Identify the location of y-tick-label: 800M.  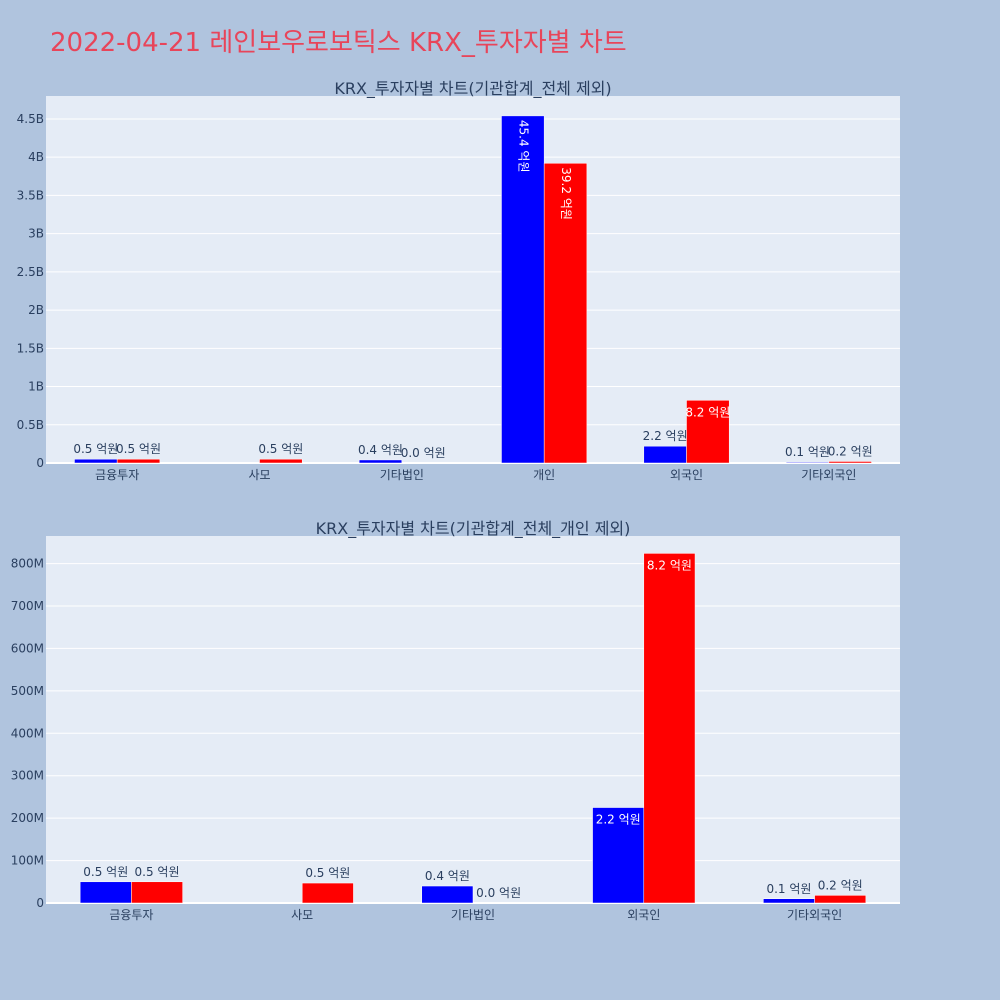
(27, 564).